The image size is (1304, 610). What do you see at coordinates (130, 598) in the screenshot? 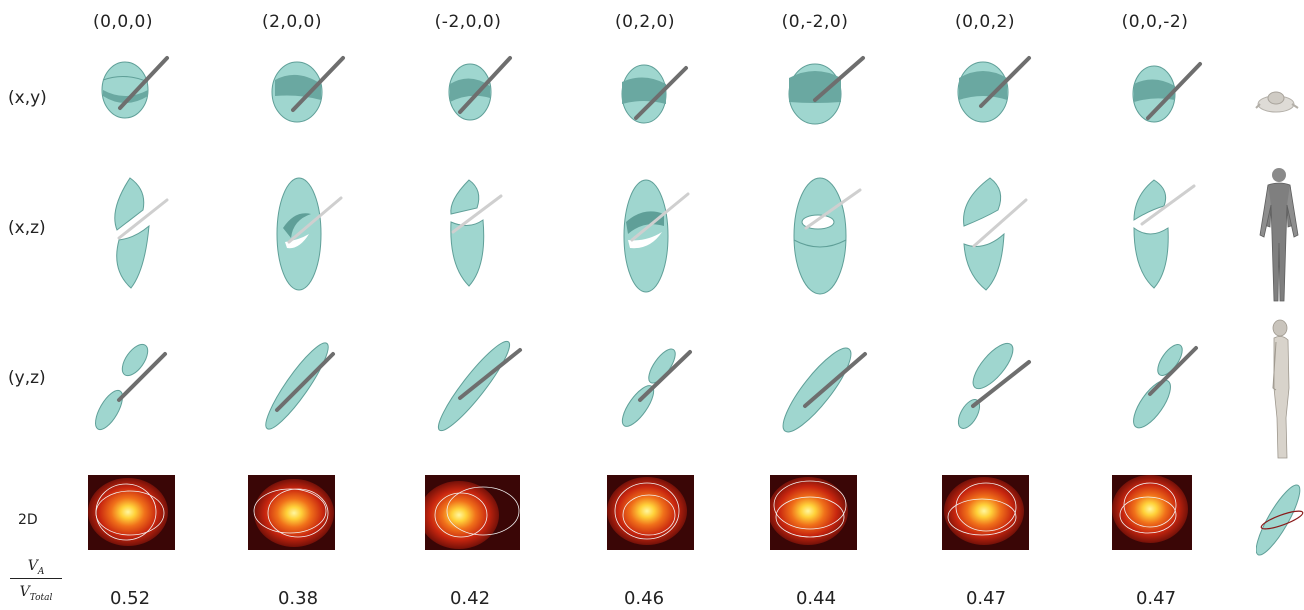
I see `volume-ratio-value: 0.52` at bounding box center [130, 598].